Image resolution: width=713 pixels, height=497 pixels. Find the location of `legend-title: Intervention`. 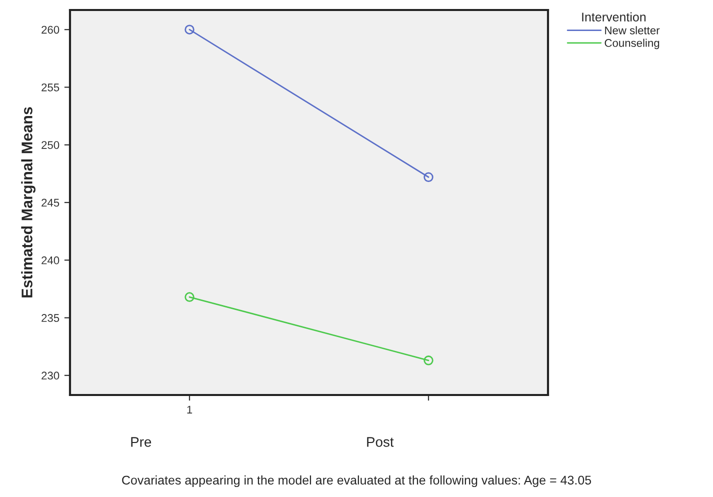

legend-title: Intervention is located at coordinates (614, 17).